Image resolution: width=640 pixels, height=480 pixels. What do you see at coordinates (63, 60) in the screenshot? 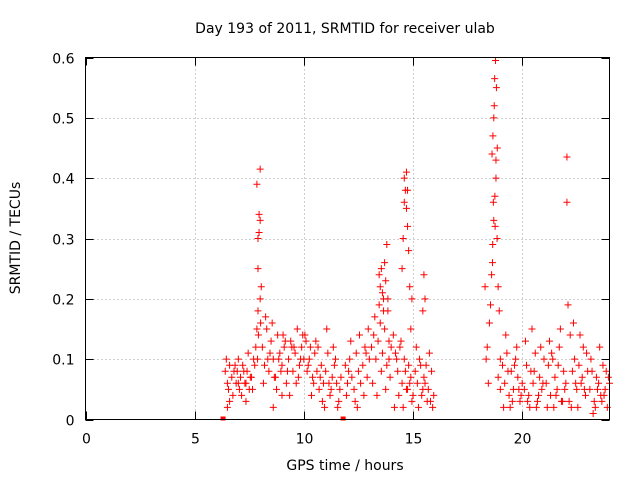
I see `y-tick-label: 0.6` at bounding box center [63, 60].